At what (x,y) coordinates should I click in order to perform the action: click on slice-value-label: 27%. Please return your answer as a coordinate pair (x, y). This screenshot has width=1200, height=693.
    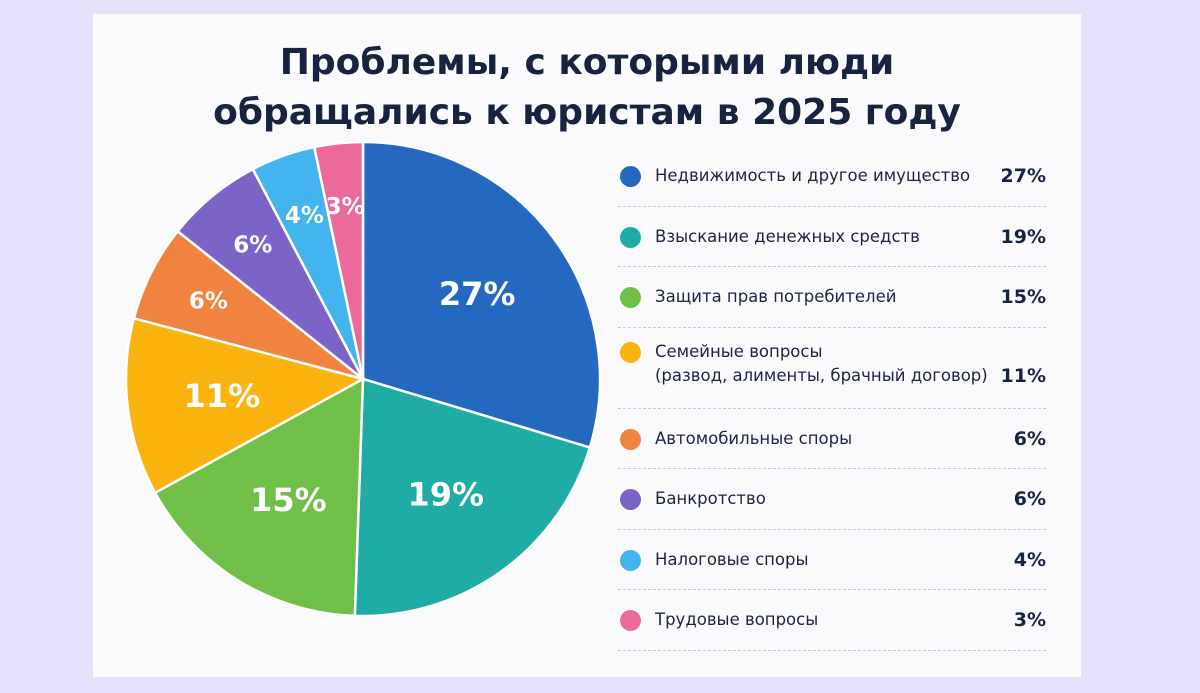
    Looking at the image, I should click on (477, 294).